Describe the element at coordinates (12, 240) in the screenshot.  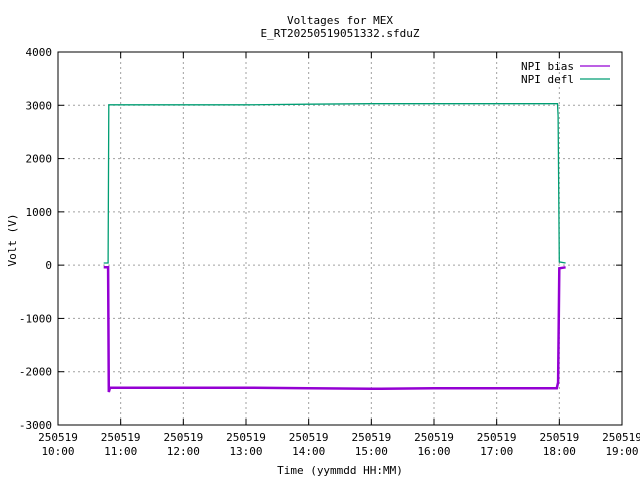
I see `y-axis-label: Volt (V)` at that location.